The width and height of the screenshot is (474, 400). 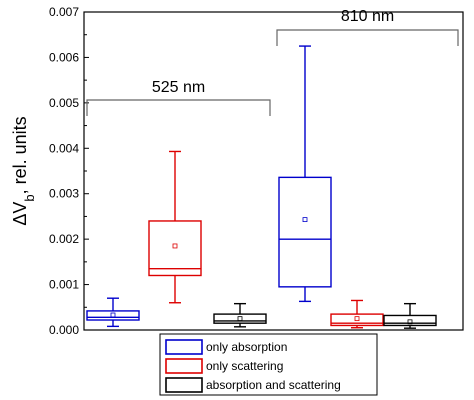 I want to click on y-tick-label: 0.004, so click(x=64, y=148).